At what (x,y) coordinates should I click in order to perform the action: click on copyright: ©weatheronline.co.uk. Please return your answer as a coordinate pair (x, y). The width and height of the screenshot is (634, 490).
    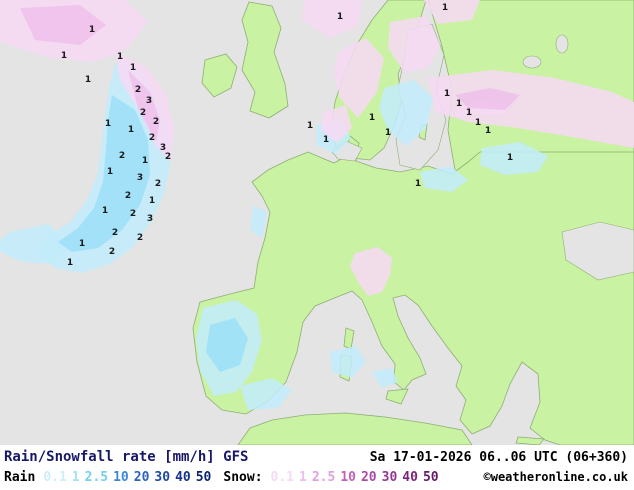
    Looking at the image, I should click on (556, 477).